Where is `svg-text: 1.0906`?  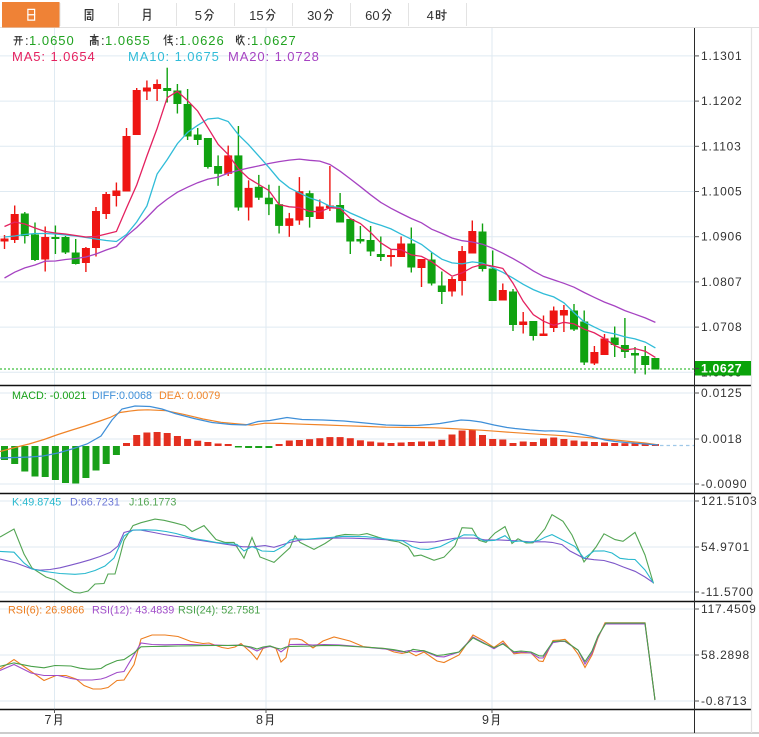
svg-text: 1.0906 is located at coordinates (722, 237).